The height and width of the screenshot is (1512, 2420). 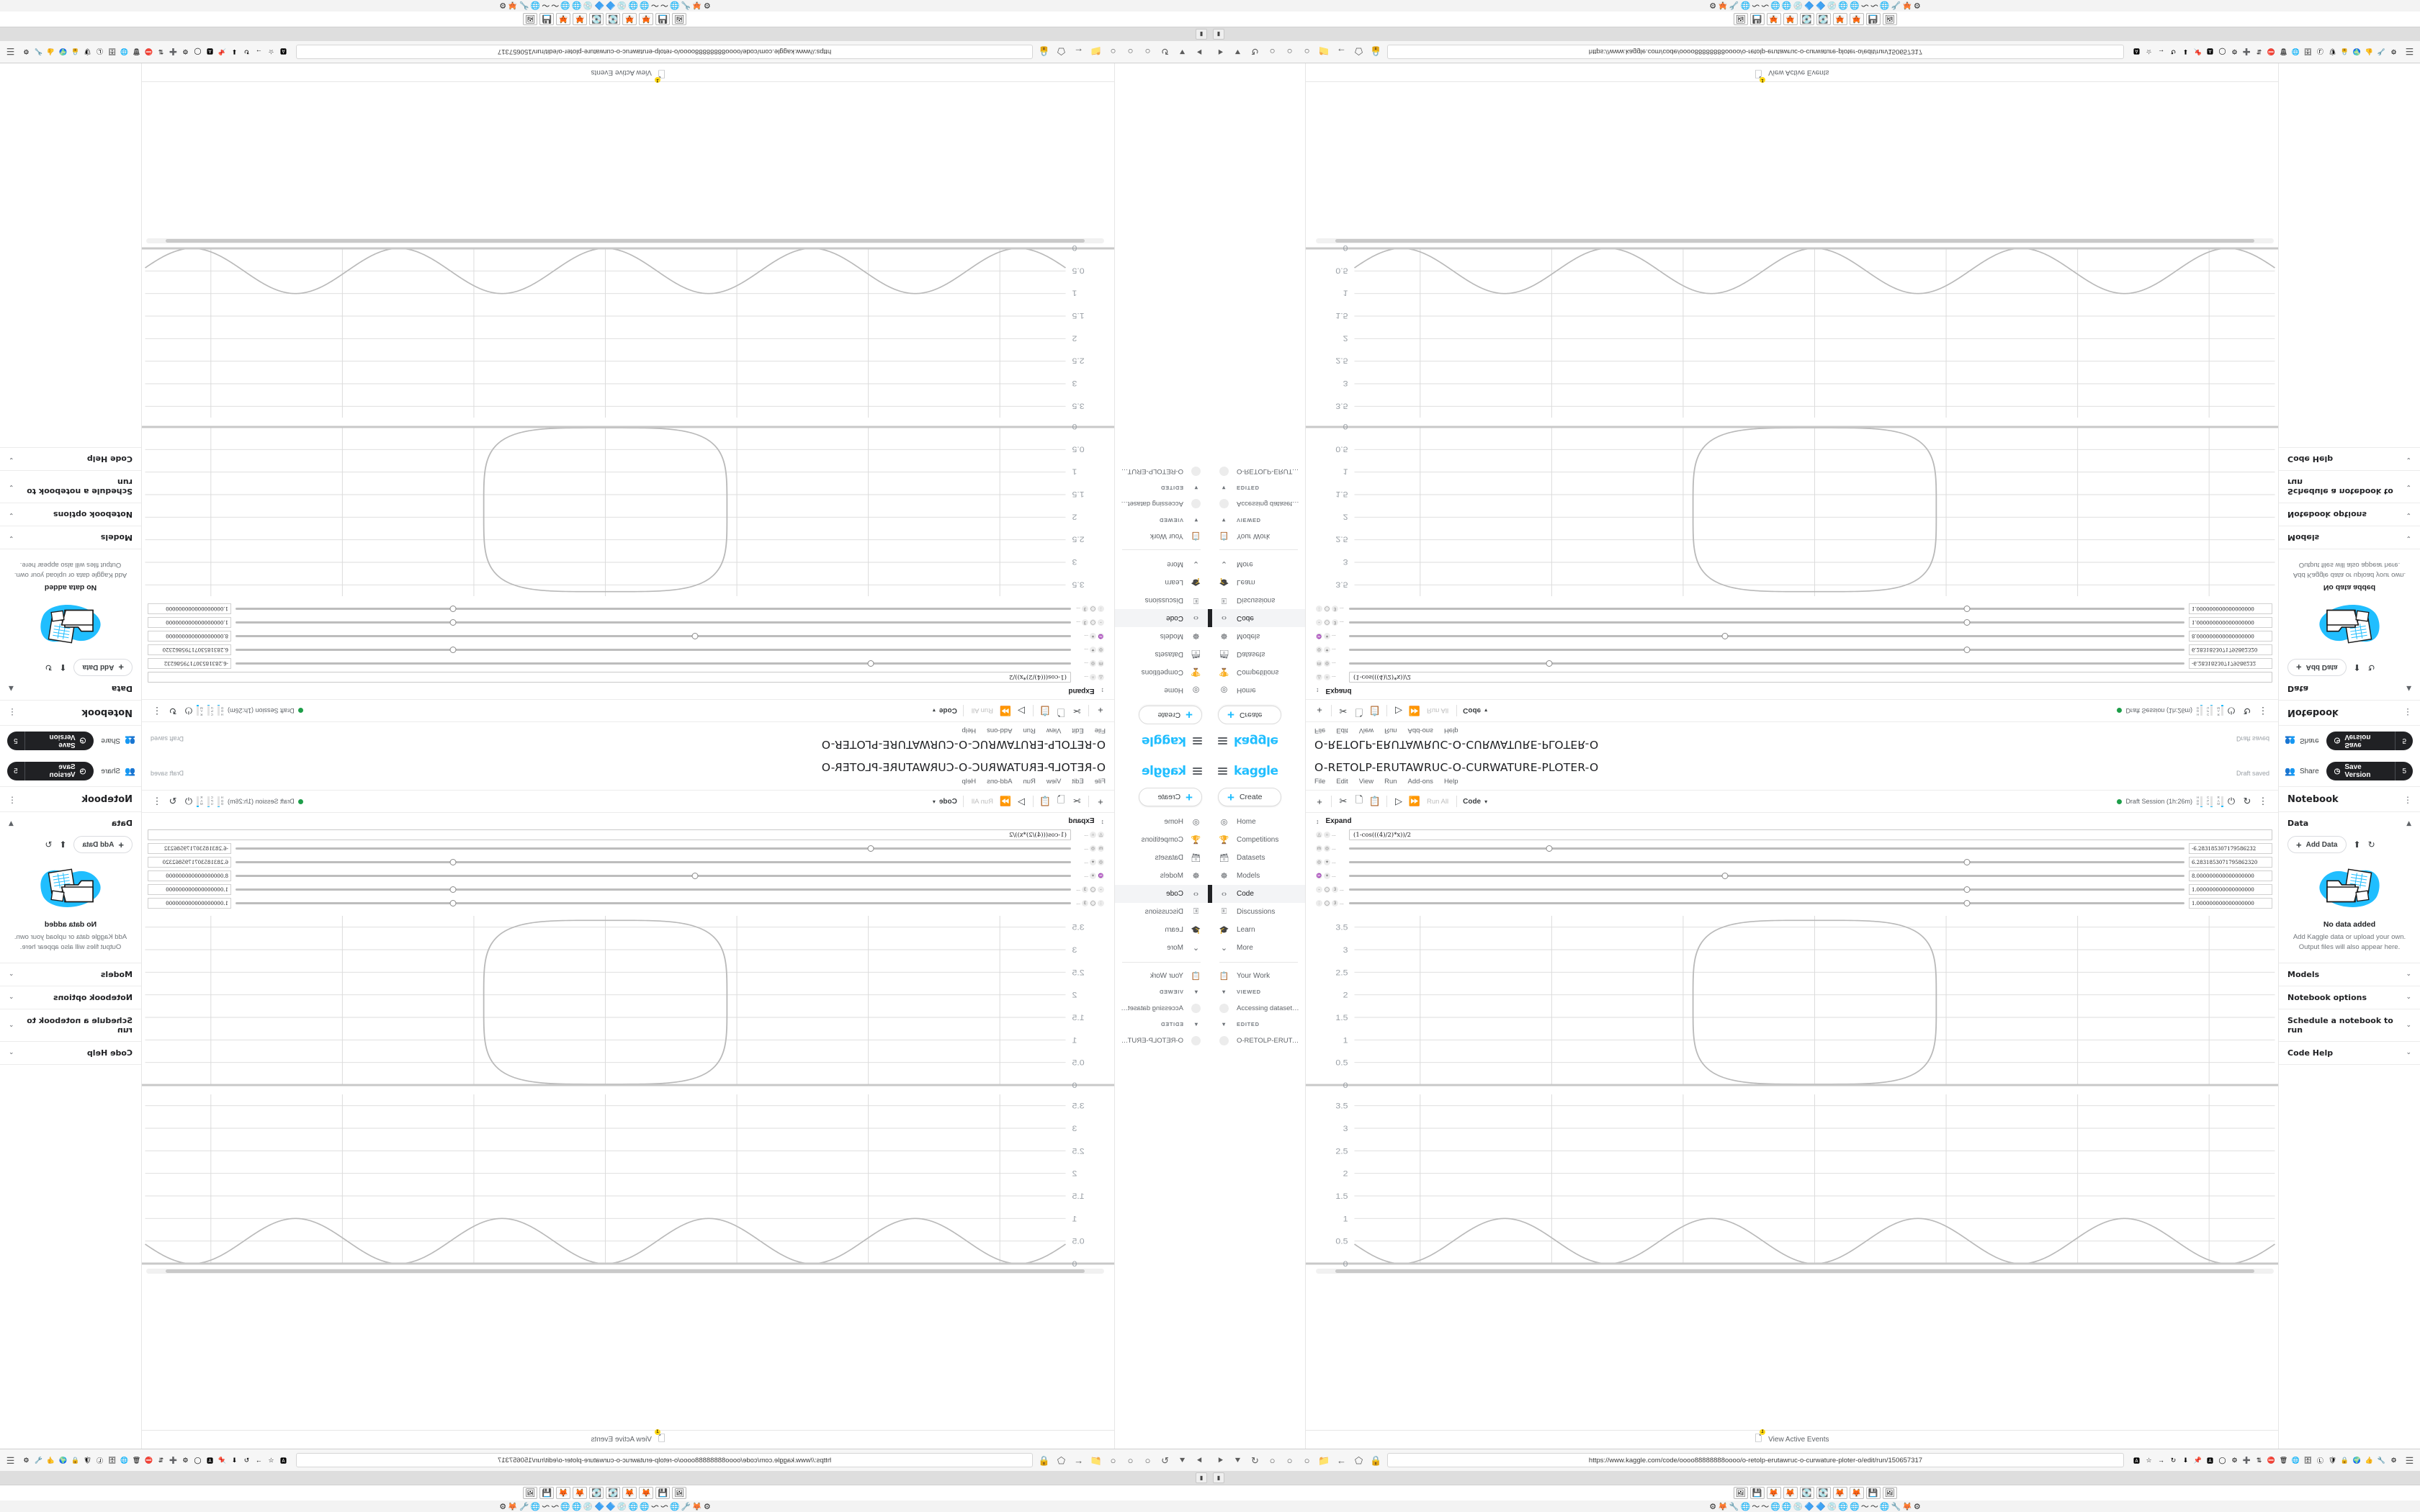 I want to click on share-button: 👥 Share, so click(x=2302, y=771).